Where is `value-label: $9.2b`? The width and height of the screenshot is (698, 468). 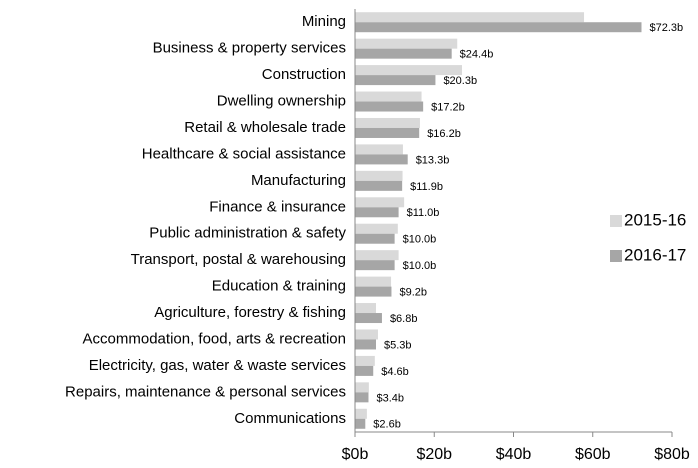
value-label: $9.2b is located at coordinates (413, 293).